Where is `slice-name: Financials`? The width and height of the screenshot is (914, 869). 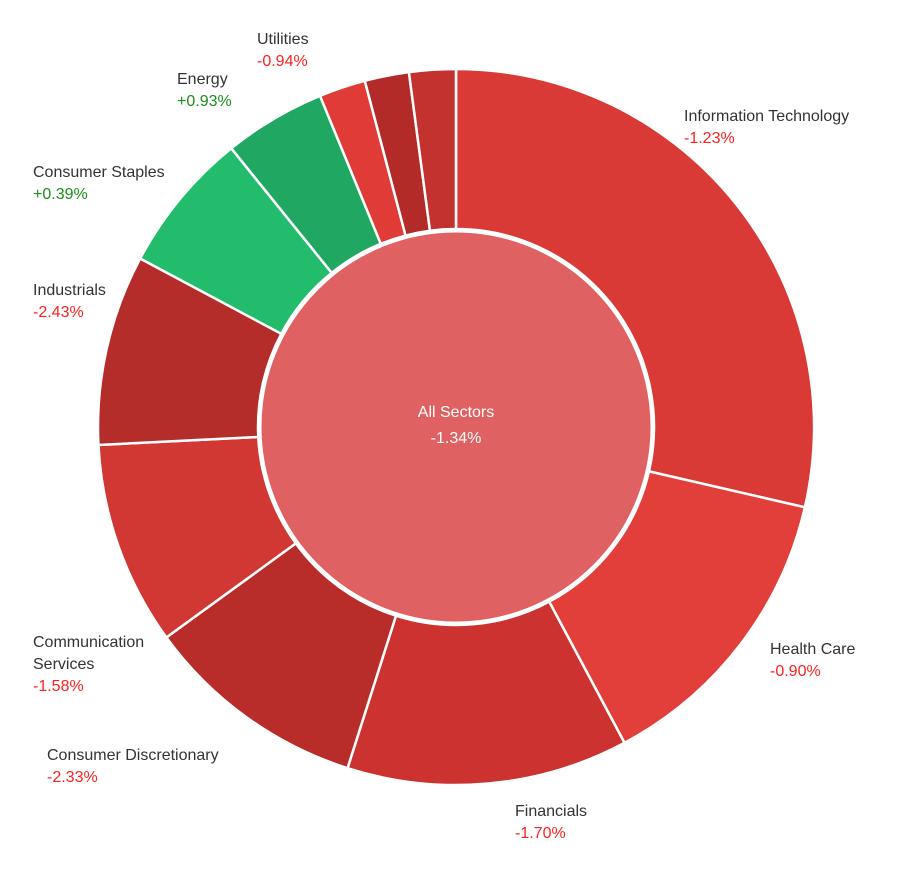
slice-name: Financials is located at coordinates (551, 811).